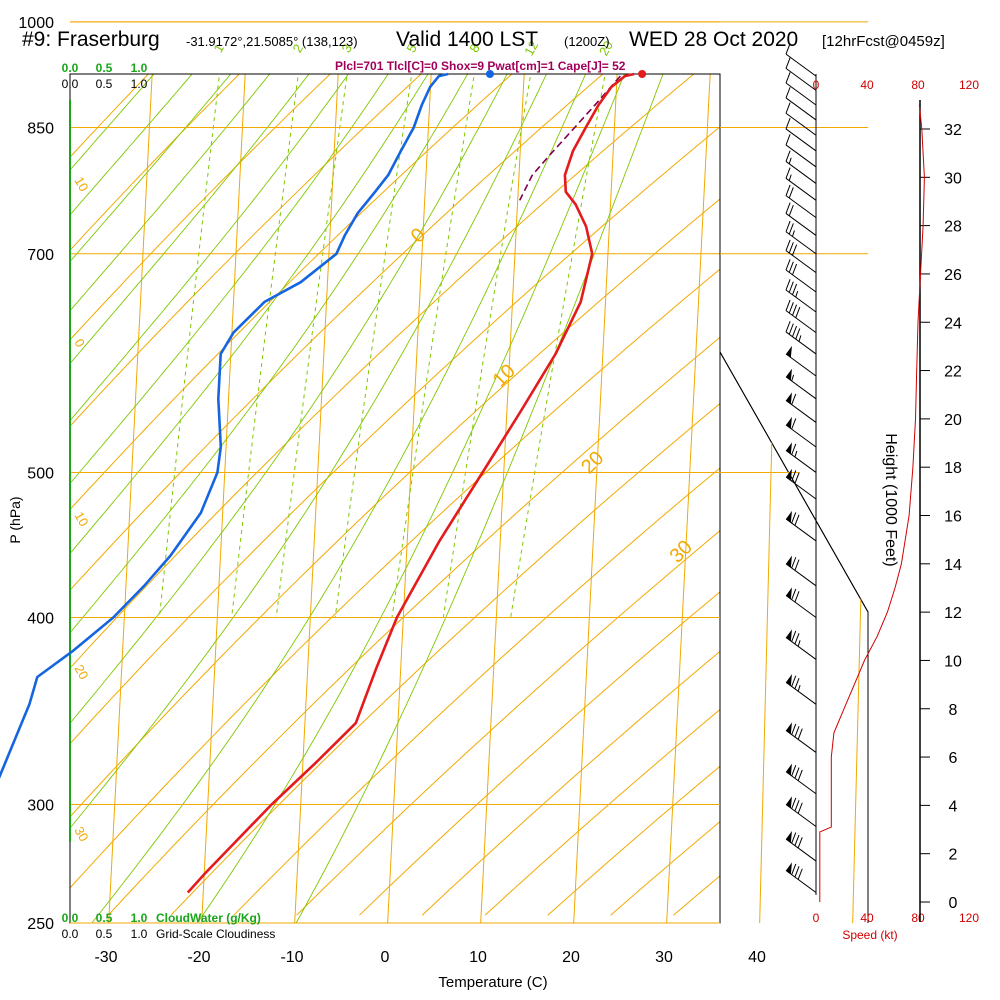 The width and height of the screenshot is (1000, 1000). What do you see at coordinates (797, 294) in the screenshot?
I see `wind-barb-half` at bounding box center [797, 294].